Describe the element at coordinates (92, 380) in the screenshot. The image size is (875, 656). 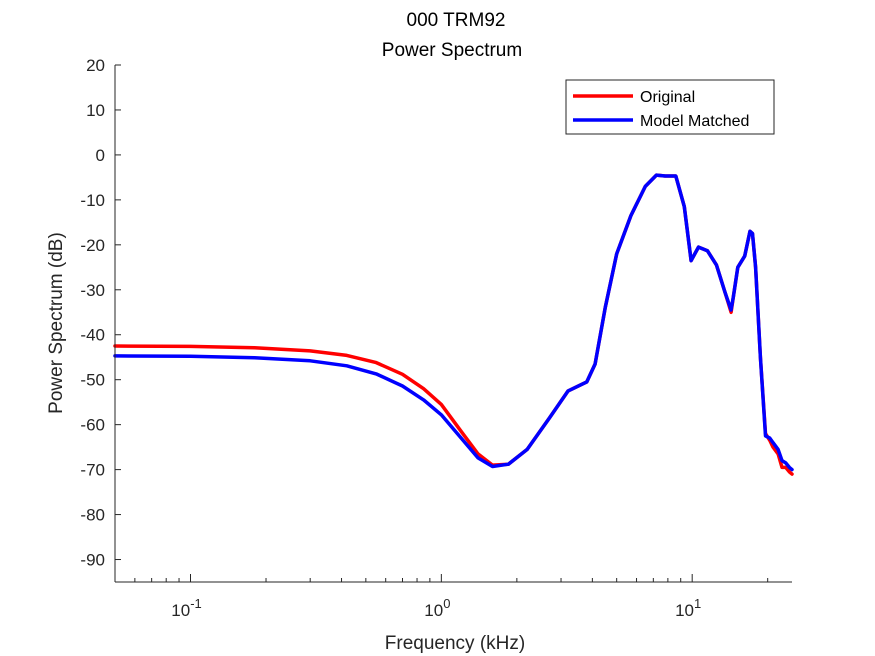
I see `y-tick-label: -50` at that location.